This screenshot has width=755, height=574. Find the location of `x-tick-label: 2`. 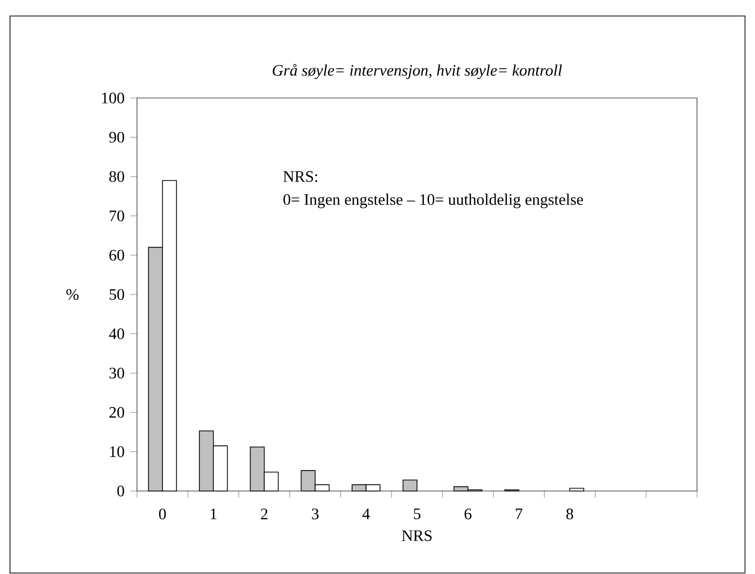

x-tick-label: 2 is located at coordinates (264, 514).